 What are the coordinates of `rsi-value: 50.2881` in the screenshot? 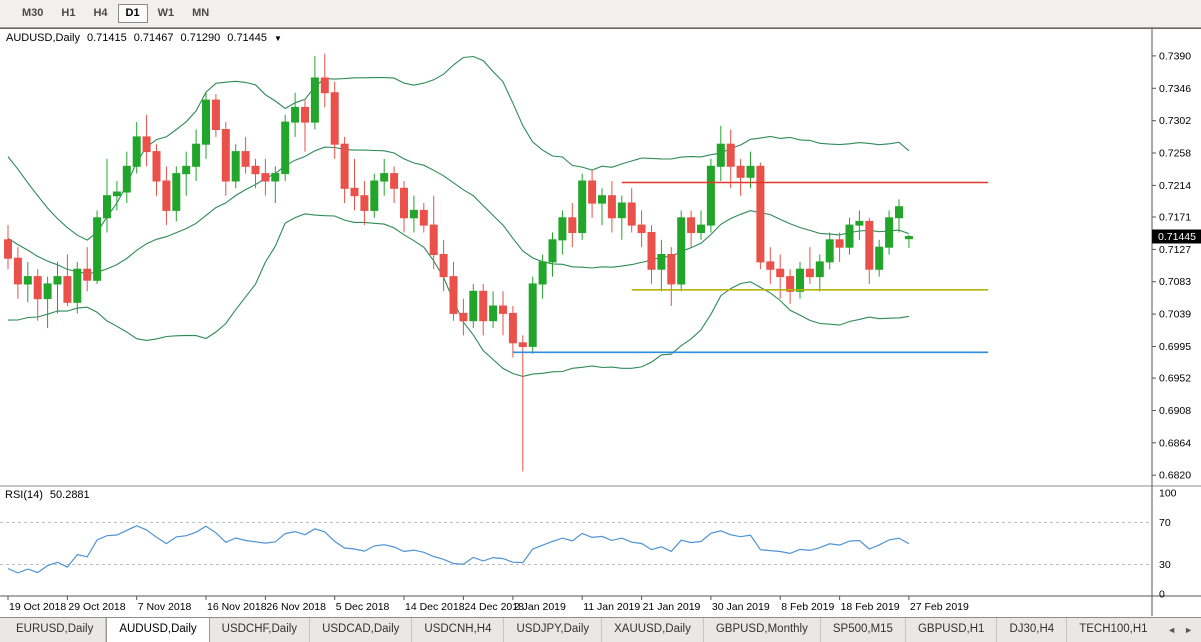 It's located at (69, 495).